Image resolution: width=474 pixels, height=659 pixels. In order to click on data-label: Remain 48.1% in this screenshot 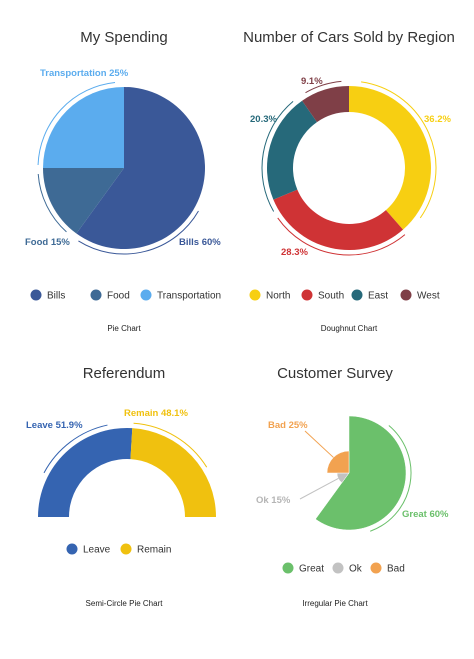, I will do `click(156, 413)`.